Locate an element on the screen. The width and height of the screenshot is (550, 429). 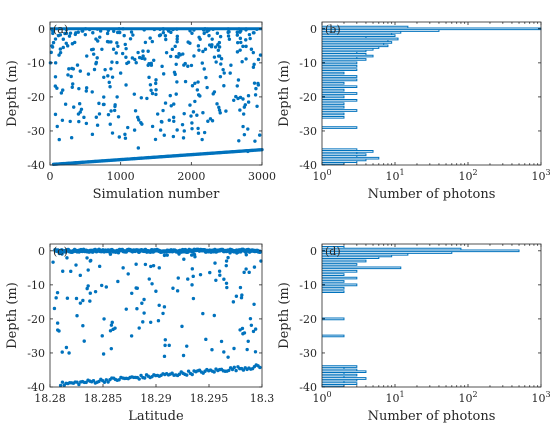
x-tick-label: 18.28 is located at coordinates (50, 398).